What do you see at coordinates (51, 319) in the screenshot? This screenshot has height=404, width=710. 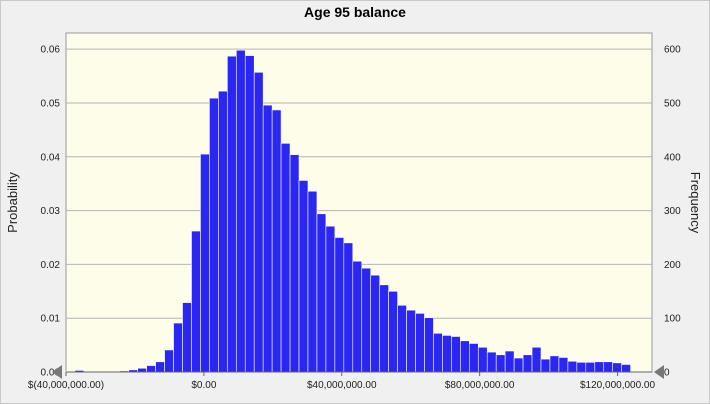 I see `y-left-tick-label: 0.01` at bounding box center [51, 319].